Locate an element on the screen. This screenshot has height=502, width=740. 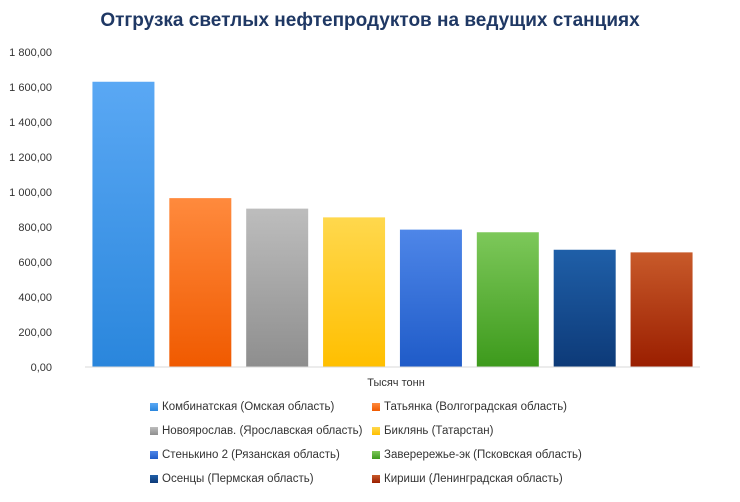
y-tick-label: 1 400,00 is located at coordinates (30, 123).